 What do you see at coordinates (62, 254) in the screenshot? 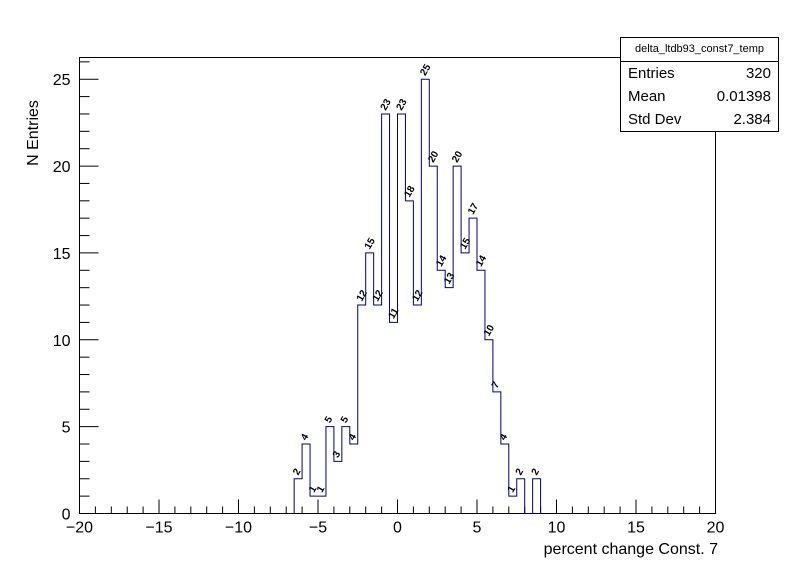
I see `y-tick-label: 15` at bounding box center [62, 254].